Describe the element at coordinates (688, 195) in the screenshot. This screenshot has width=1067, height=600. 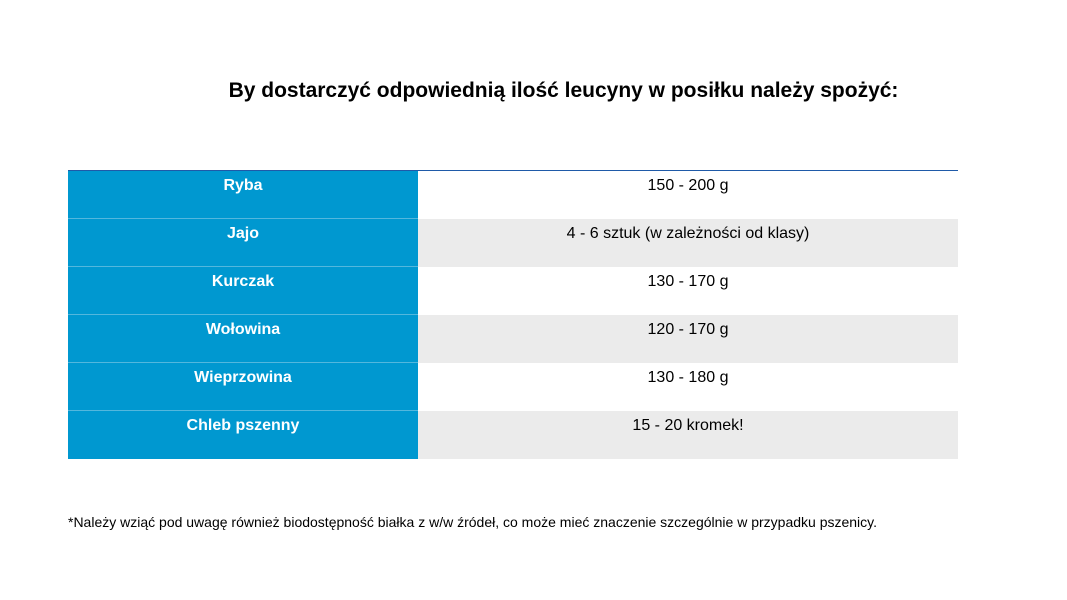
I see `amount-cell: 150 - 200 g` at that location.